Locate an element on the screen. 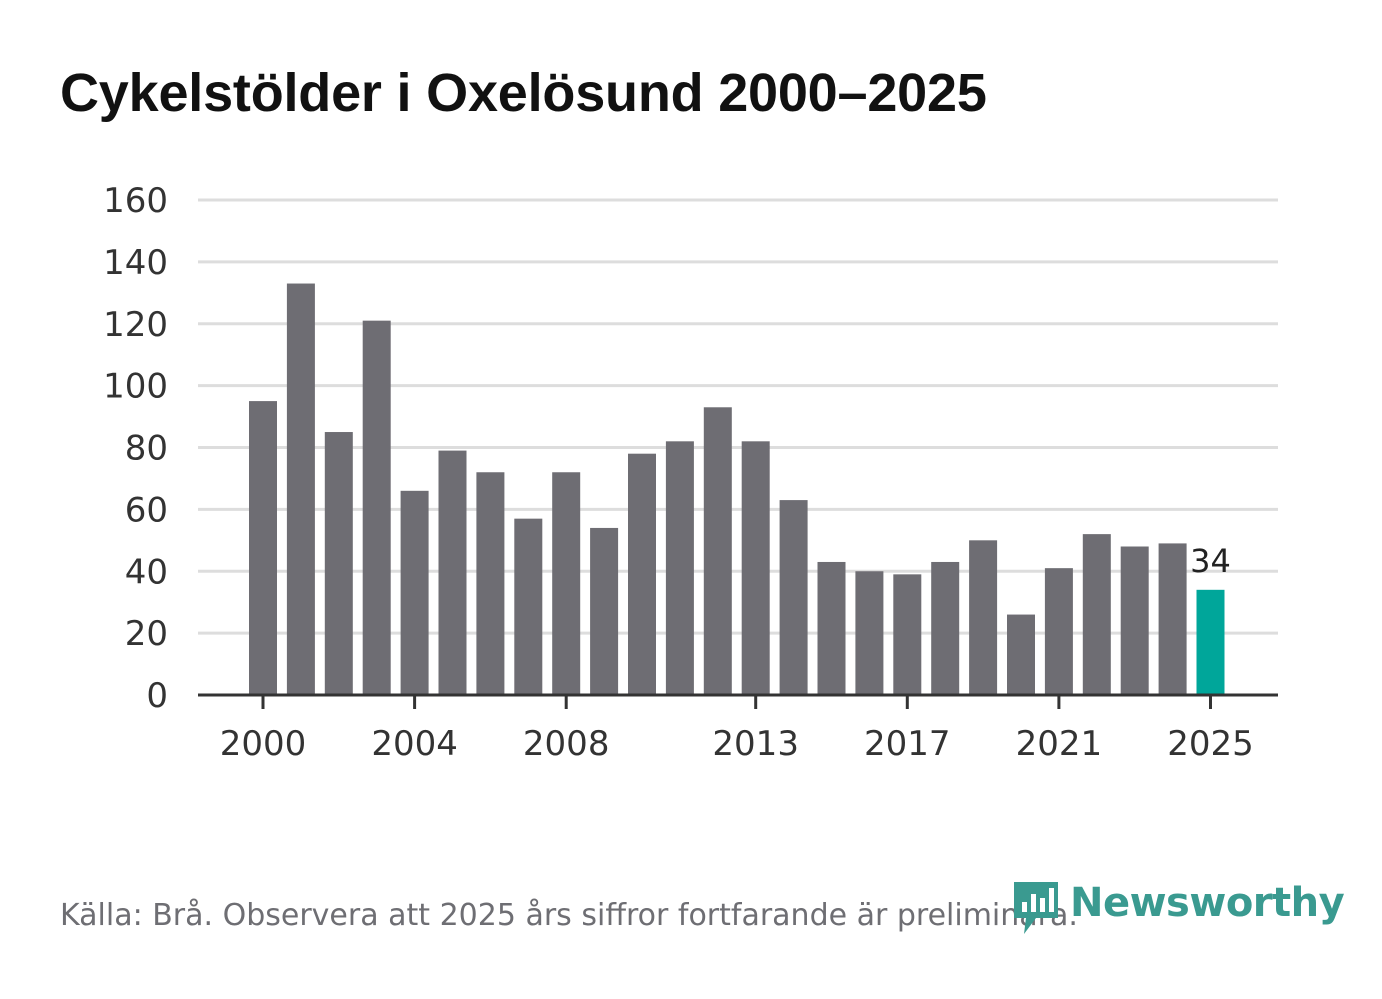  bar-2011 is located at coordinates (679, 568).